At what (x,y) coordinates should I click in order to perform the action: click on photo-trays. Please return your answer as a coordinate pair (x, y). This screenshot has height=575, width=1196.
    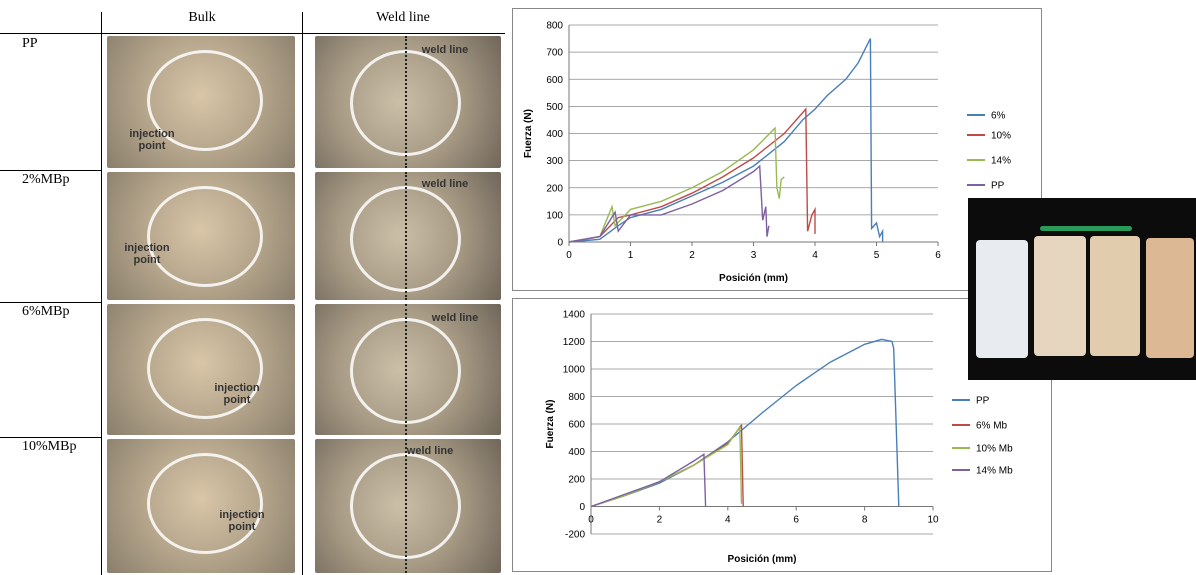
    Looking at the image, I should click on (1082, 289).